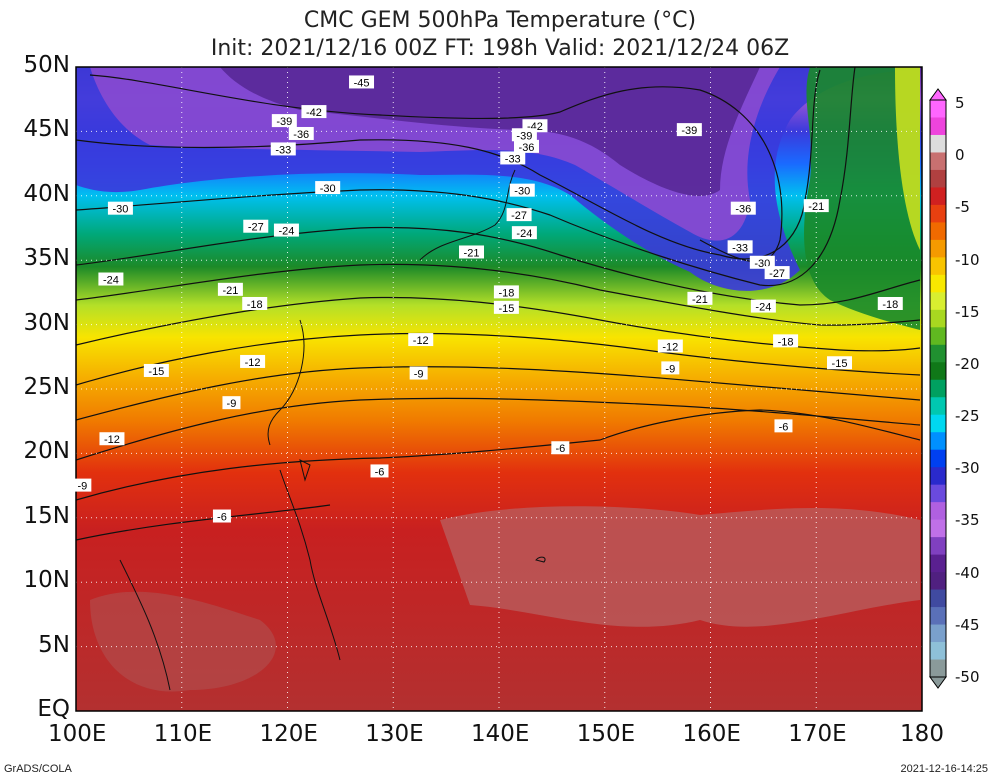  Describe the element at coordinates (606, 734) in the screenshot. I see `lon-tick-label: 150E` at that location.